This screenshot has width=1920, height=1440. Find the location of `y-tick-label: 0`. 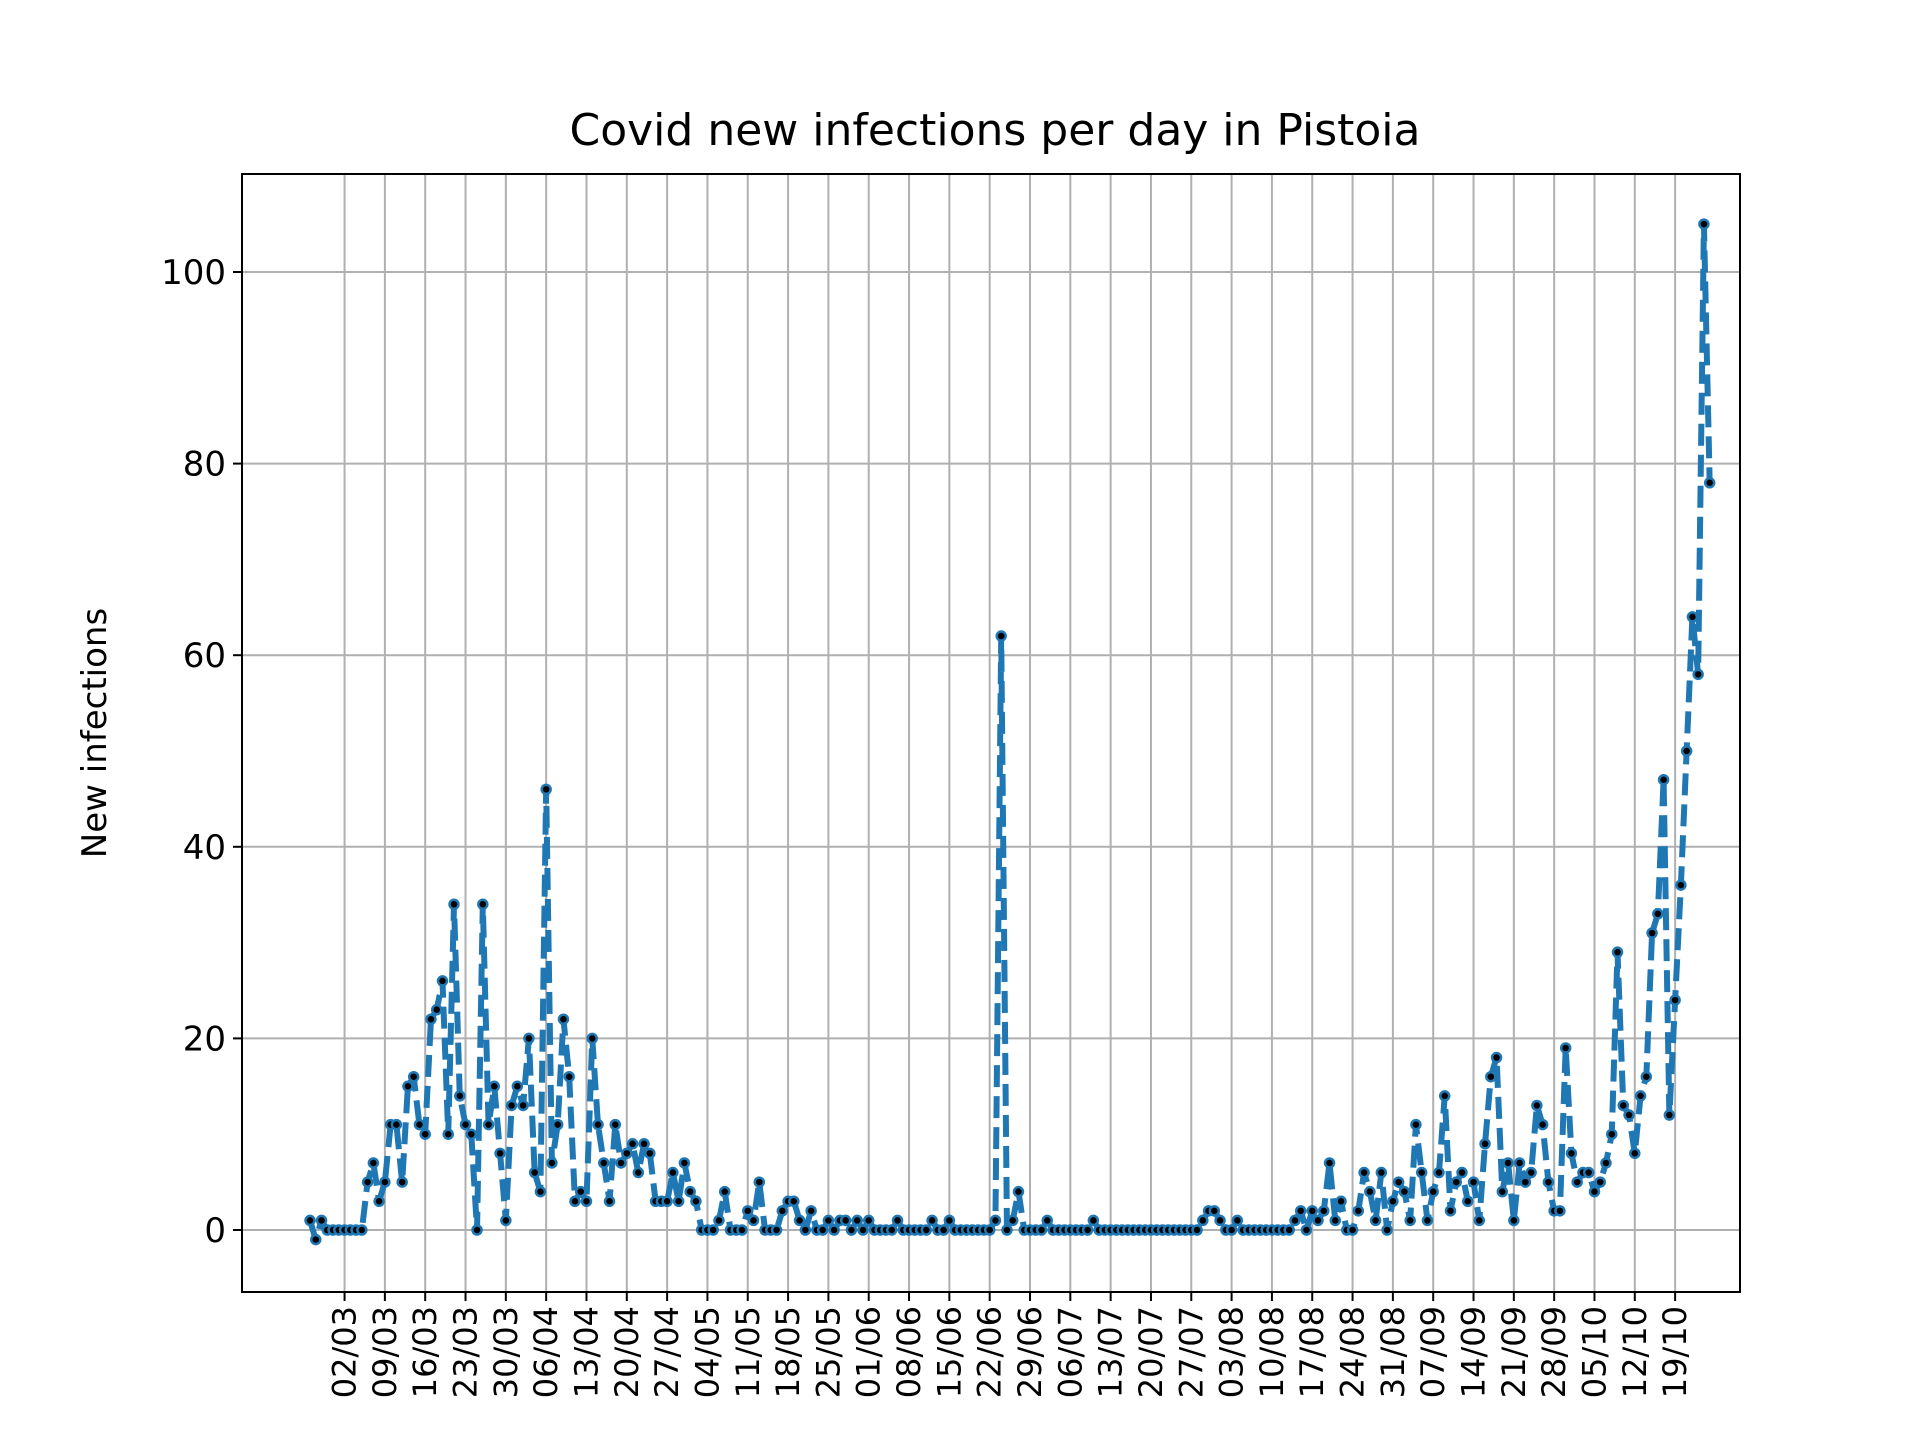

y-tick-label: 0 is located at coordinates (215, 1231).